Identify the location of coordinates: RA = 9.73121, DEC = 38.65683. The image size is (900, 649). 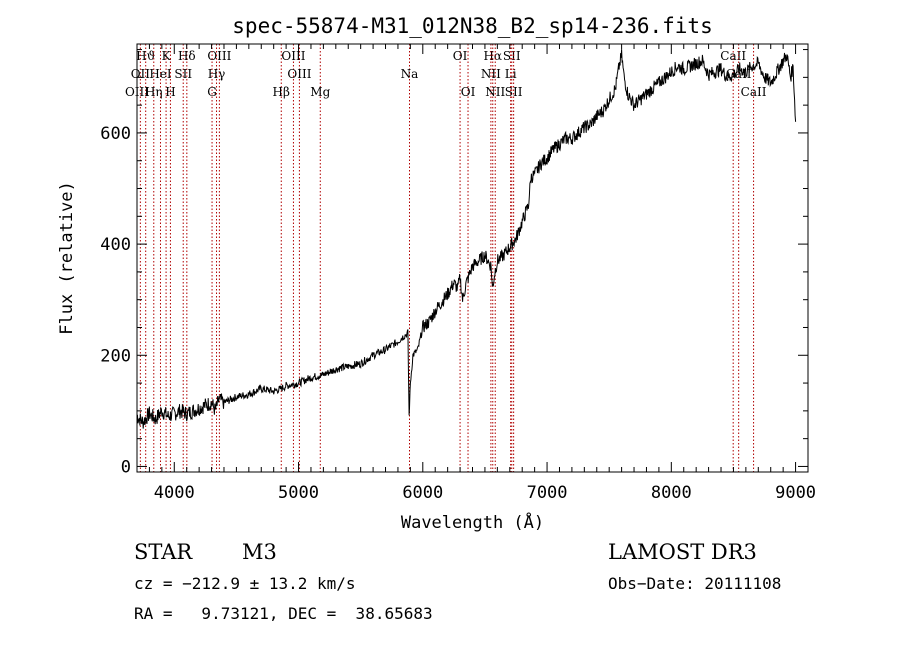
(283, 613).